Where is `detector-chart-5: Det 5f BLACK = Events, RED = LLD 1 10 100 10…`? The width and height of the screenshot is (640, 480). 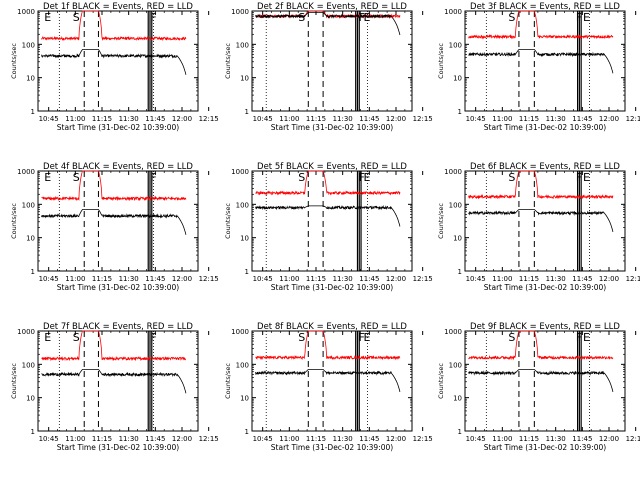 detector-chart-5: Det 5f BLACK = Events, RED = LLD 1 10 100 10… is located at coordinates (328, 227).